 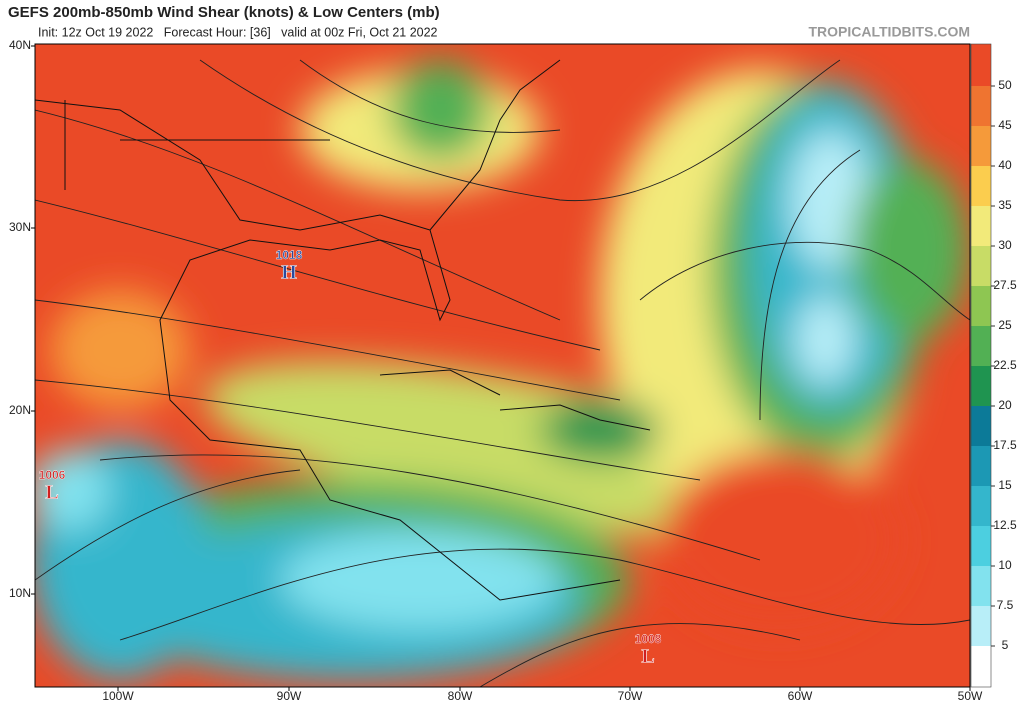 I want to click on colorbar-label: 30, so click(x=1005, y=245).